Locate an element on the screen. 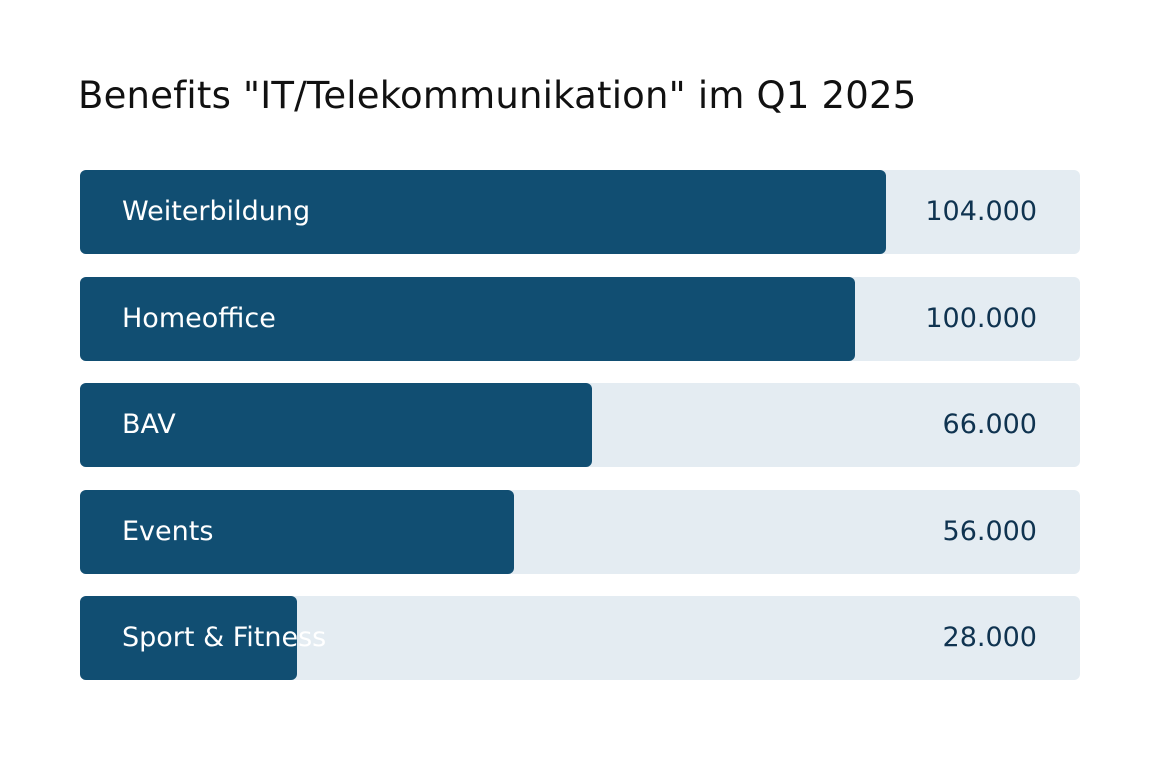  bar-value-label: 100.000 is located at coordinates (981, 318).